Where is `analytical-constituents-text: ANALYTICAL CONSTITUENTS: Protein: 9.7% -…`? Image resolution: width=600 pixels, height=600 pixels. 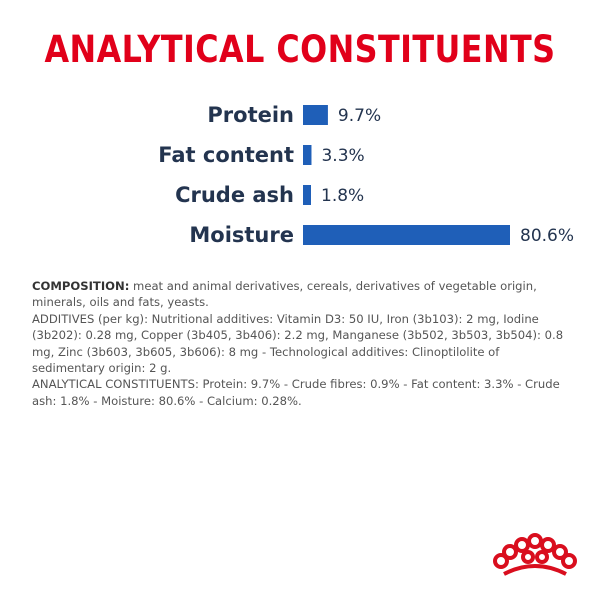
analytical-constituents-text: ANALYTICAL CONSTITUENTS: Protein: 9.7% -… is located at coordinates (296, 392).